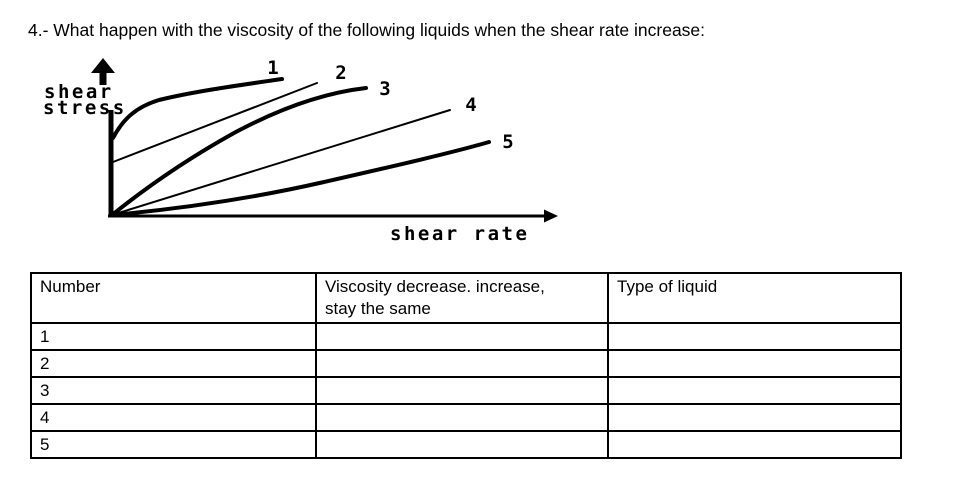  I want to click on curve-label-3: 3, so click(384, 89).